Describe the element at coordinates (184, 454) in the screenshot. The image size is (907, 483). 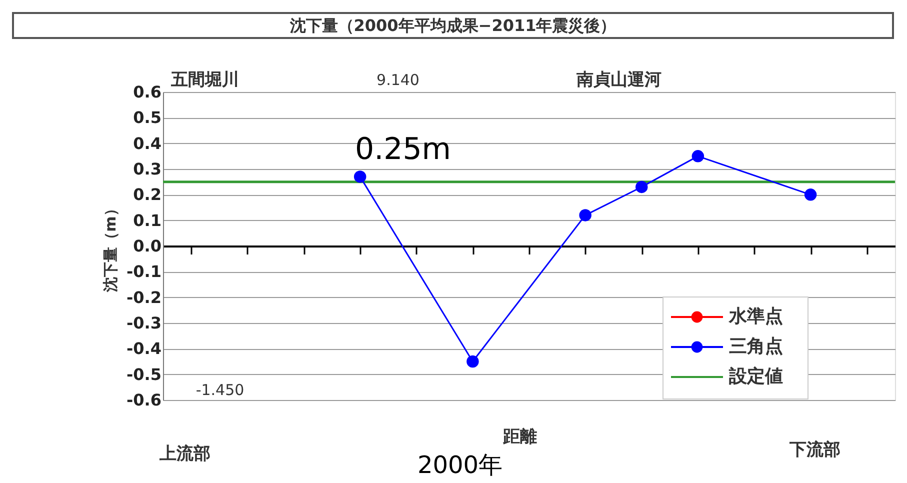
I see `text: 上流部` at that location.